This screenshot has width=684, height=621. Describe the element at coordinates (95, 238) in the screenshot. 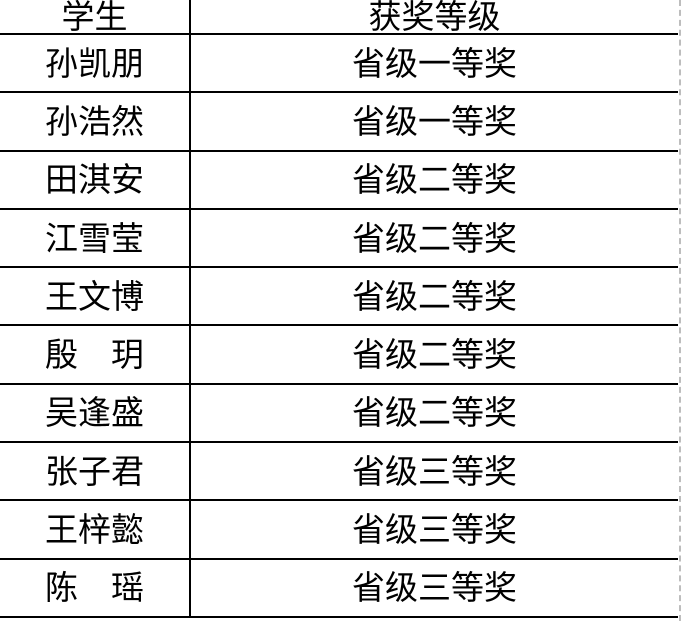

I see `student-name-cell: 江雪莹` at that location.